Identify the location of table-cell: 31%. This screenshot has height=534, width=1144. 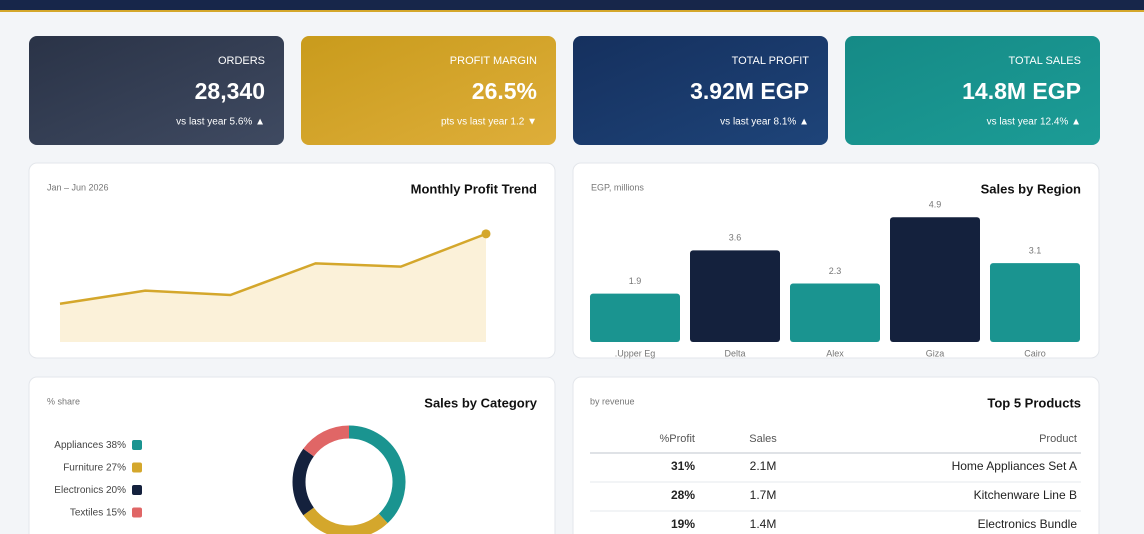
(683, 466).